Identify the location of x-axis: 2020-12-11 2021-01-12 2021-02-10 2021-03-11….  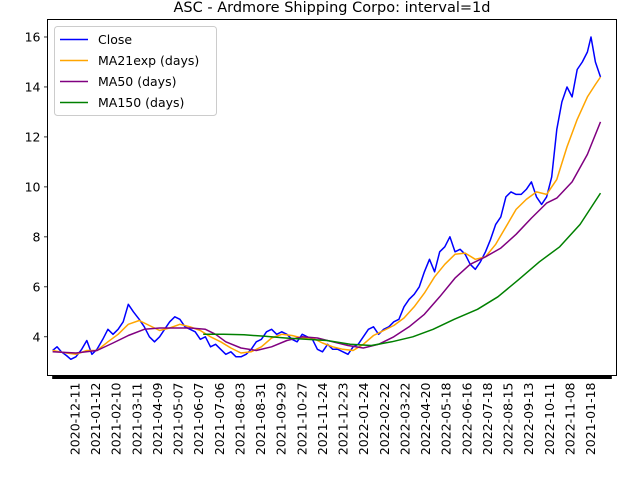
(332, 416).